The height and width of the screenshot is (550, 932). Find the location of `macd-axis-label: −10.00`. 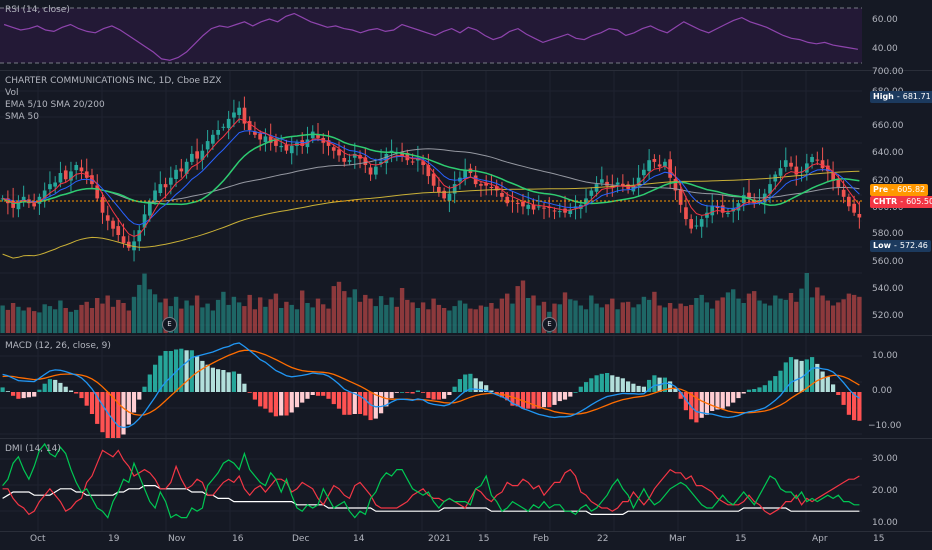

macd-axis-label: −10.00 is located at coordinates (885, 426).